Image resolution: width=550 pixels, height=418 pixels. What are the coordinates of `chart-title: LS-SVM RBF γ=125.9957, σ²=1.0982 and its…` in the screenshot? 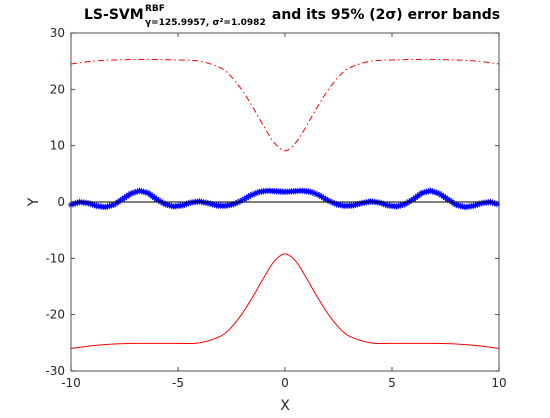 It's located at (292, 16).